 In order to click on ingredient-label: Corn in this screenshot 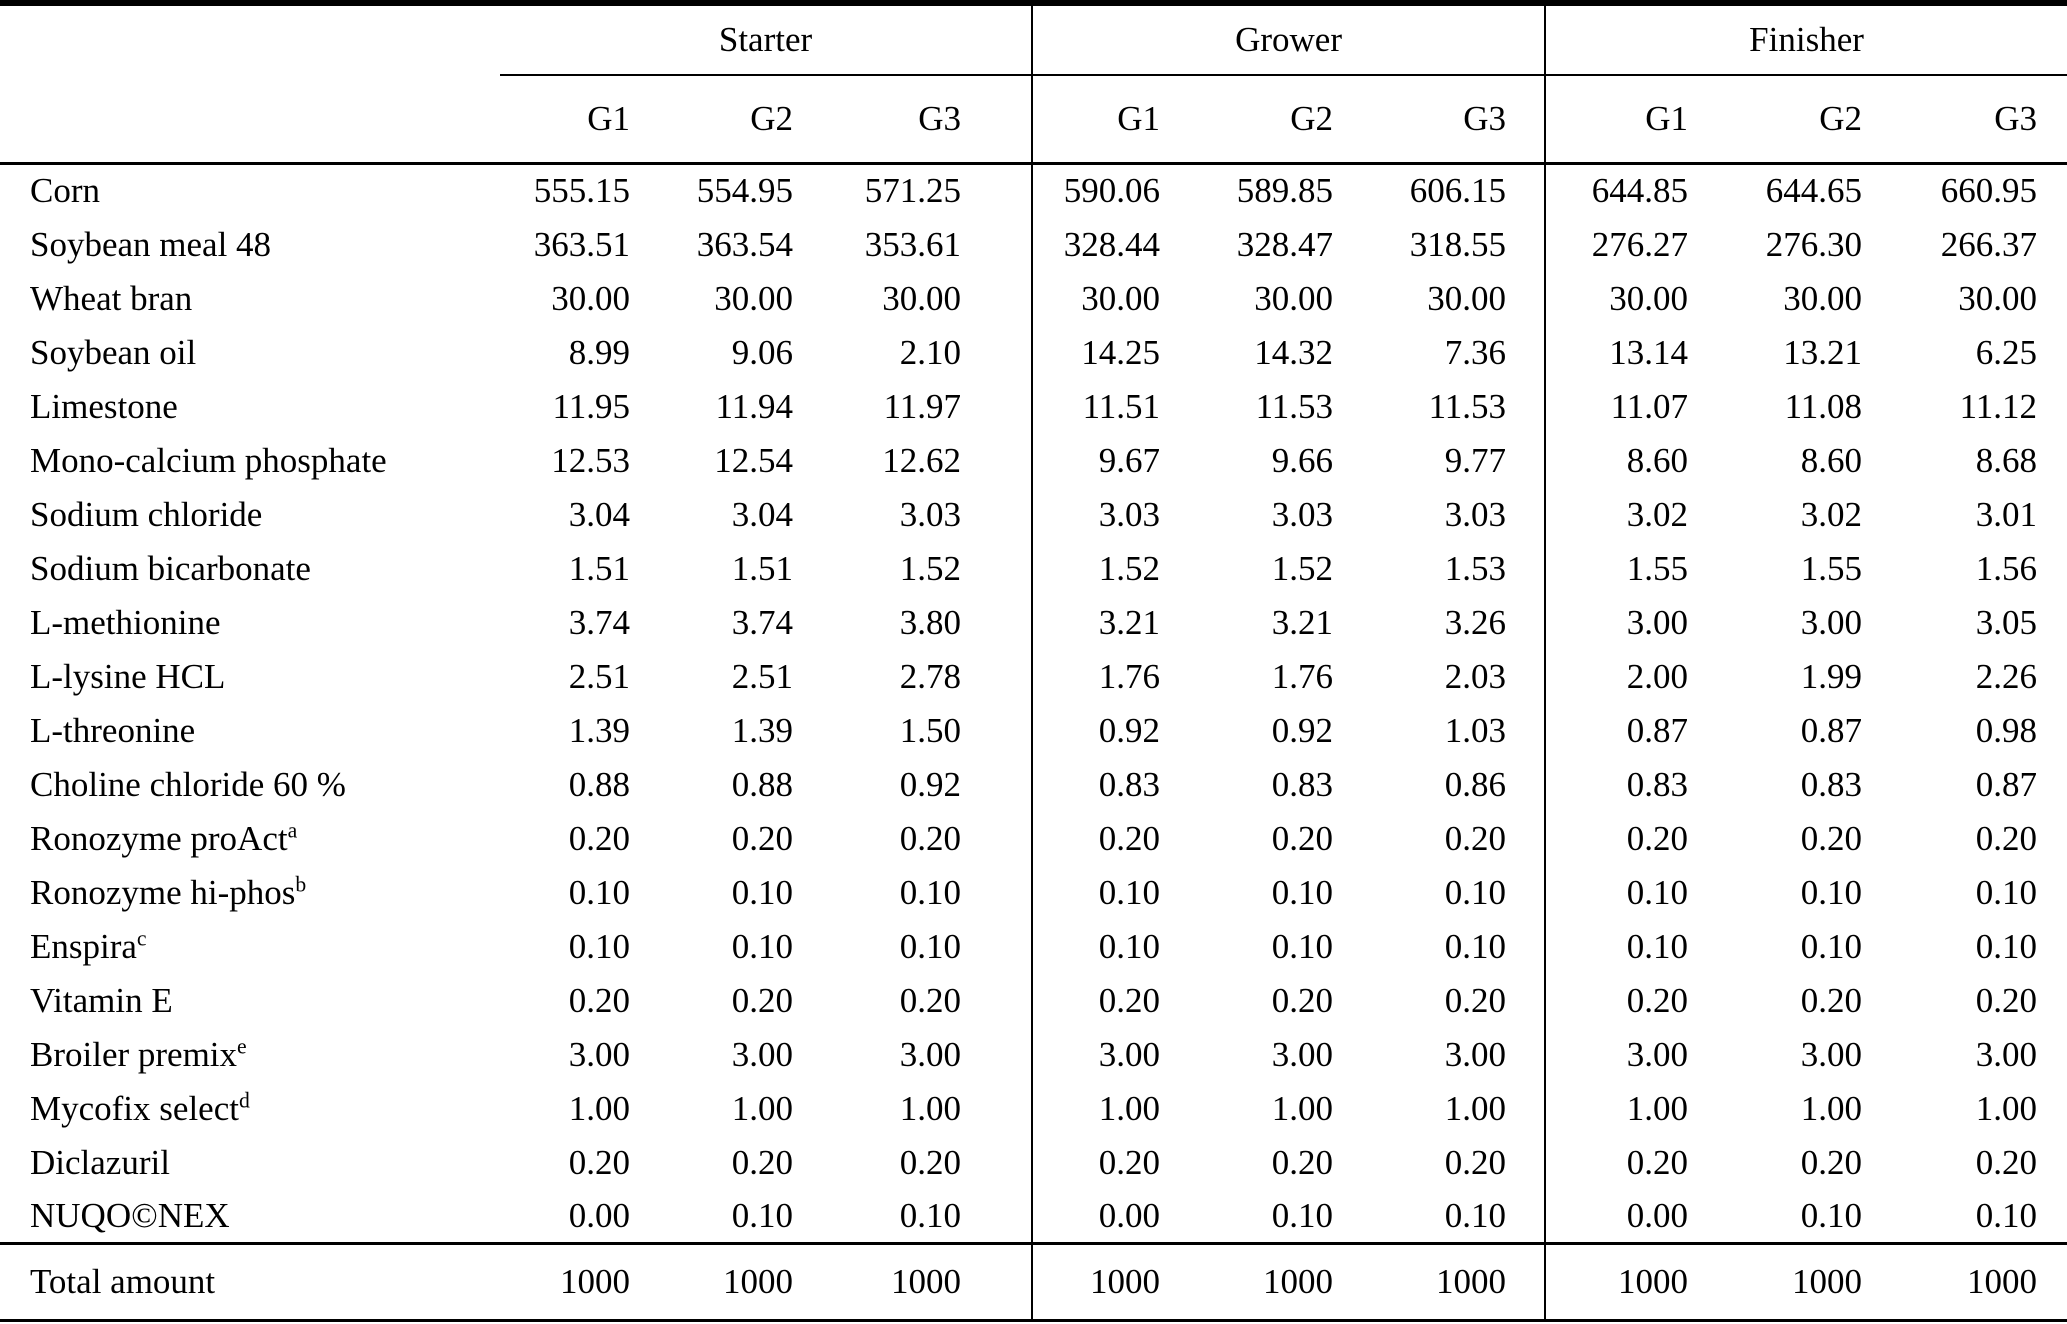, I will do `click(65, 191)`.